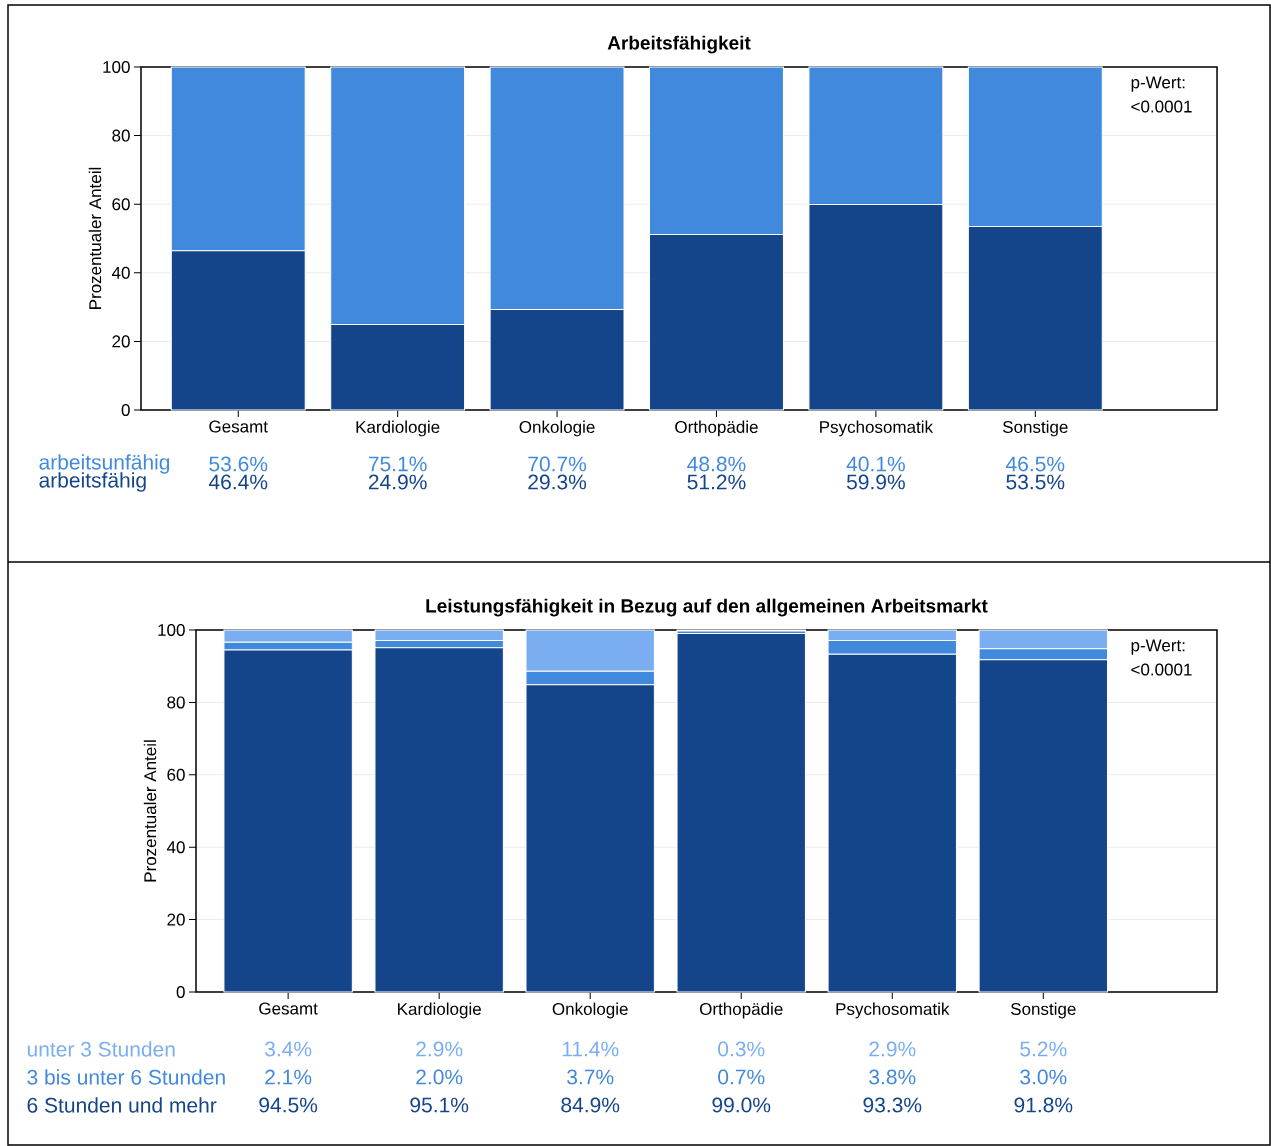  I want to click on data-label: 48.8%, so click(716, 464).